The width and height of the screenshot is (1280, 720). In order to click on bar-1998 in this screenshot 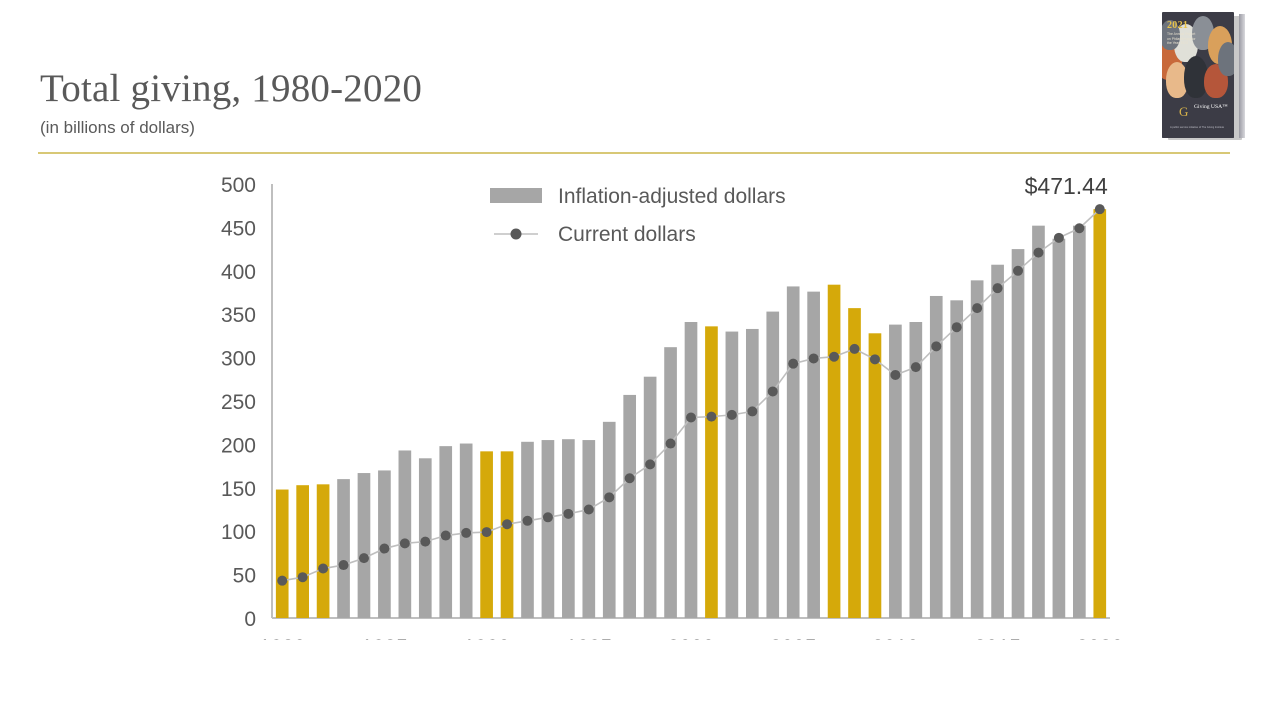, I will do `click(650, 497)`.